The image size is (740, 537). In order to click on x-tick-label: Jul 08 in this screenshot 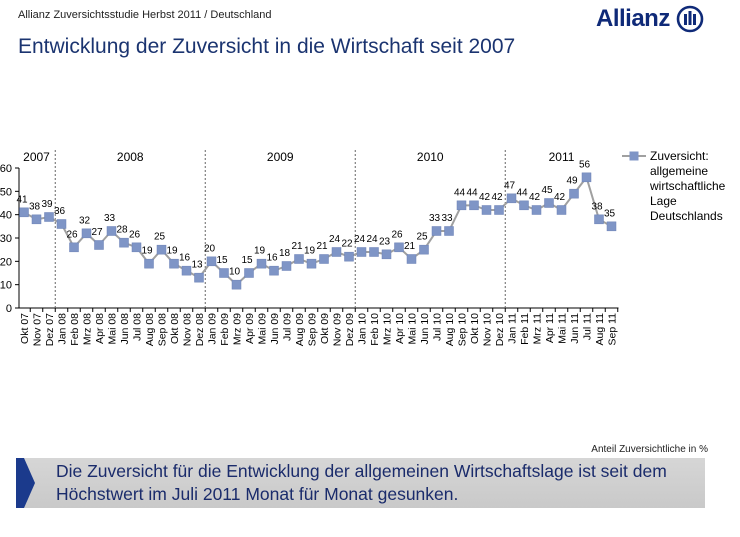, I will do `click(138, 327)`.